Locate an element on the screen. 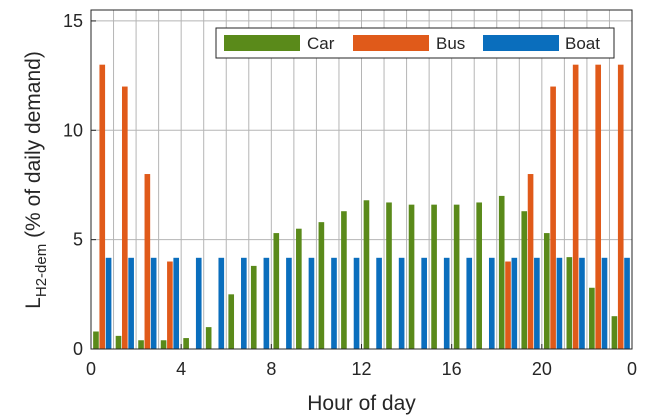 Image resolution: width=646 pixels, height=416 pixels. x-tick-label: 12 is located at coordinates (361, 369).